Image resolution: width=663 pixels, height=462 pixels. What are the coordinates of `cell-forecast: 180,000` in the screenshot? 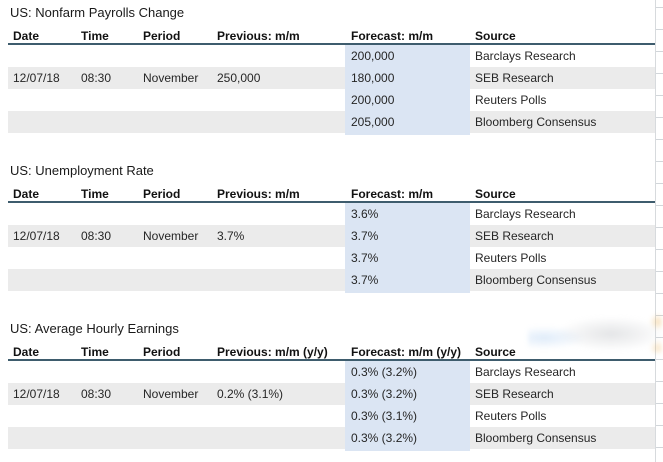 It's located at (407, 78).